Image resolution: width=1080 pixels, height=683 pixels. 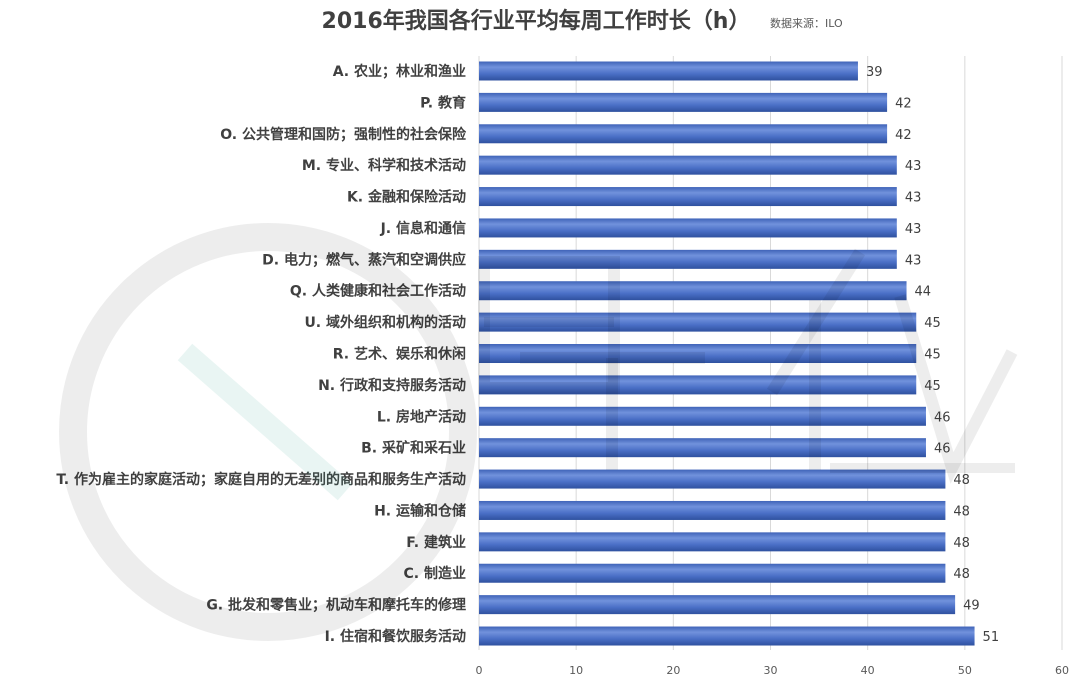 What do you see at coordinates (806, 23) in the screenshot?
I see `source-note: 数据来源：ILO` at bounding box center [806, 23].